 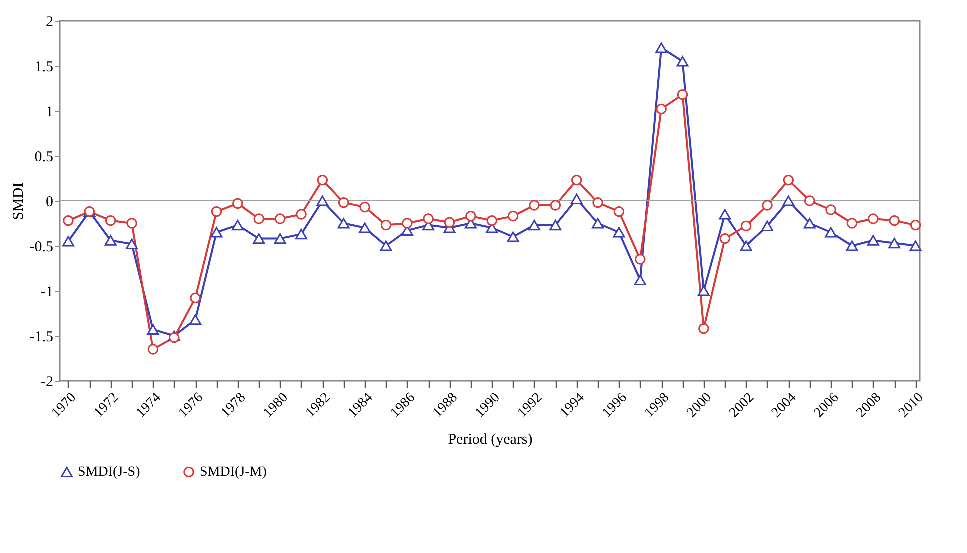 What do you see at coordinates (47, 292) in the screenshot?
I see `y-tick-label: -1` at bounding box center [47, 292].